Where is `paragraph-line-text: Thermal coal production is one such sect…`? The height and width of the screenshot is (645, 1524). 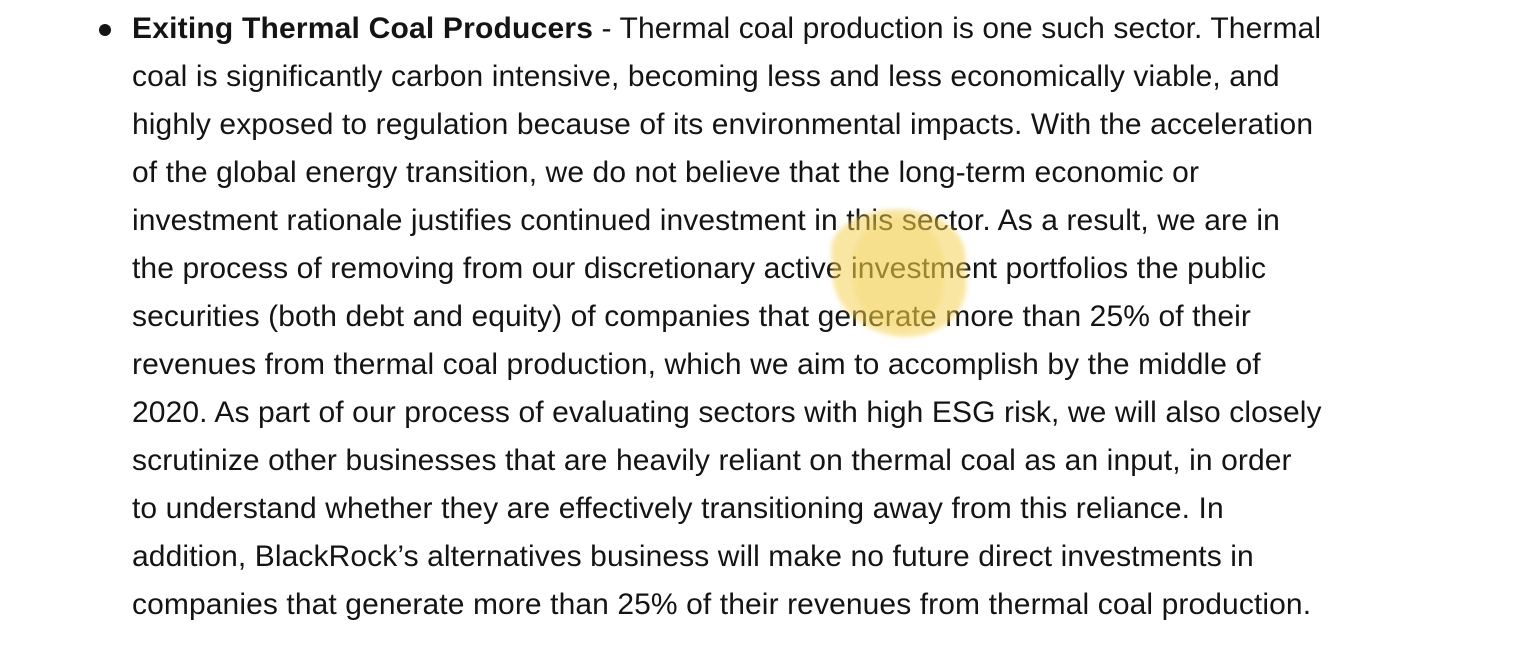
paragraph-line-text: Thermal coal production is one such sect… is located at coordinates (970, 28).